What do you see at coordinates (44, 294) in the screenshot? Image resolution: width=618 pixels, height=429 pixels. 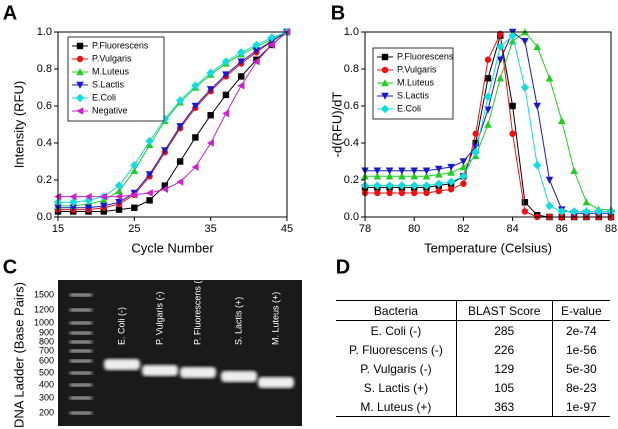 I see `ladder-label: 1500` at bounding box center [44, 294].